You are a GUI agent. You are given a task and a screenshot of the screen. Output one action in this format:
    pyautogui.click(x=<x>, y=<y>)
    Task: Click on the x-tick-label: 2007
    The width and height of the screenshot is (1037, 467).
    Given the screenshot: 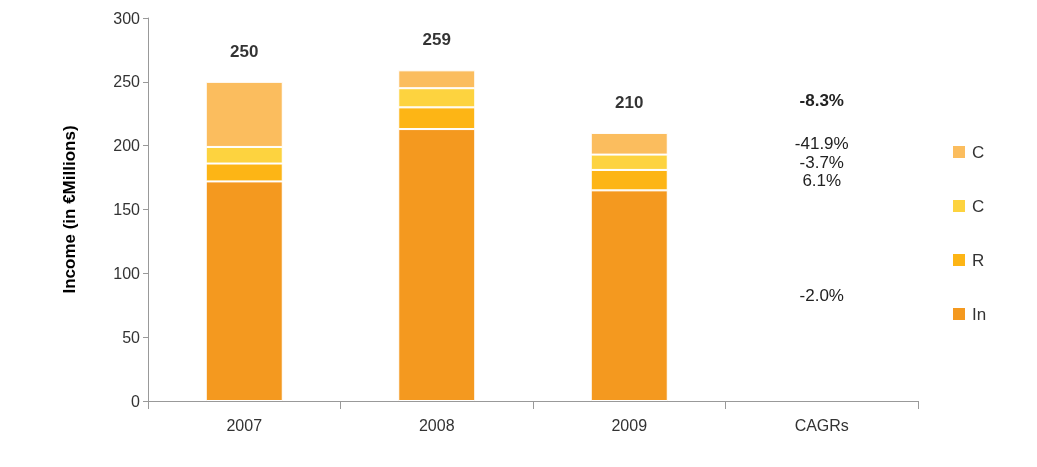 What is the action you would take?
    pyautogui.click(x=244, y=425)
    